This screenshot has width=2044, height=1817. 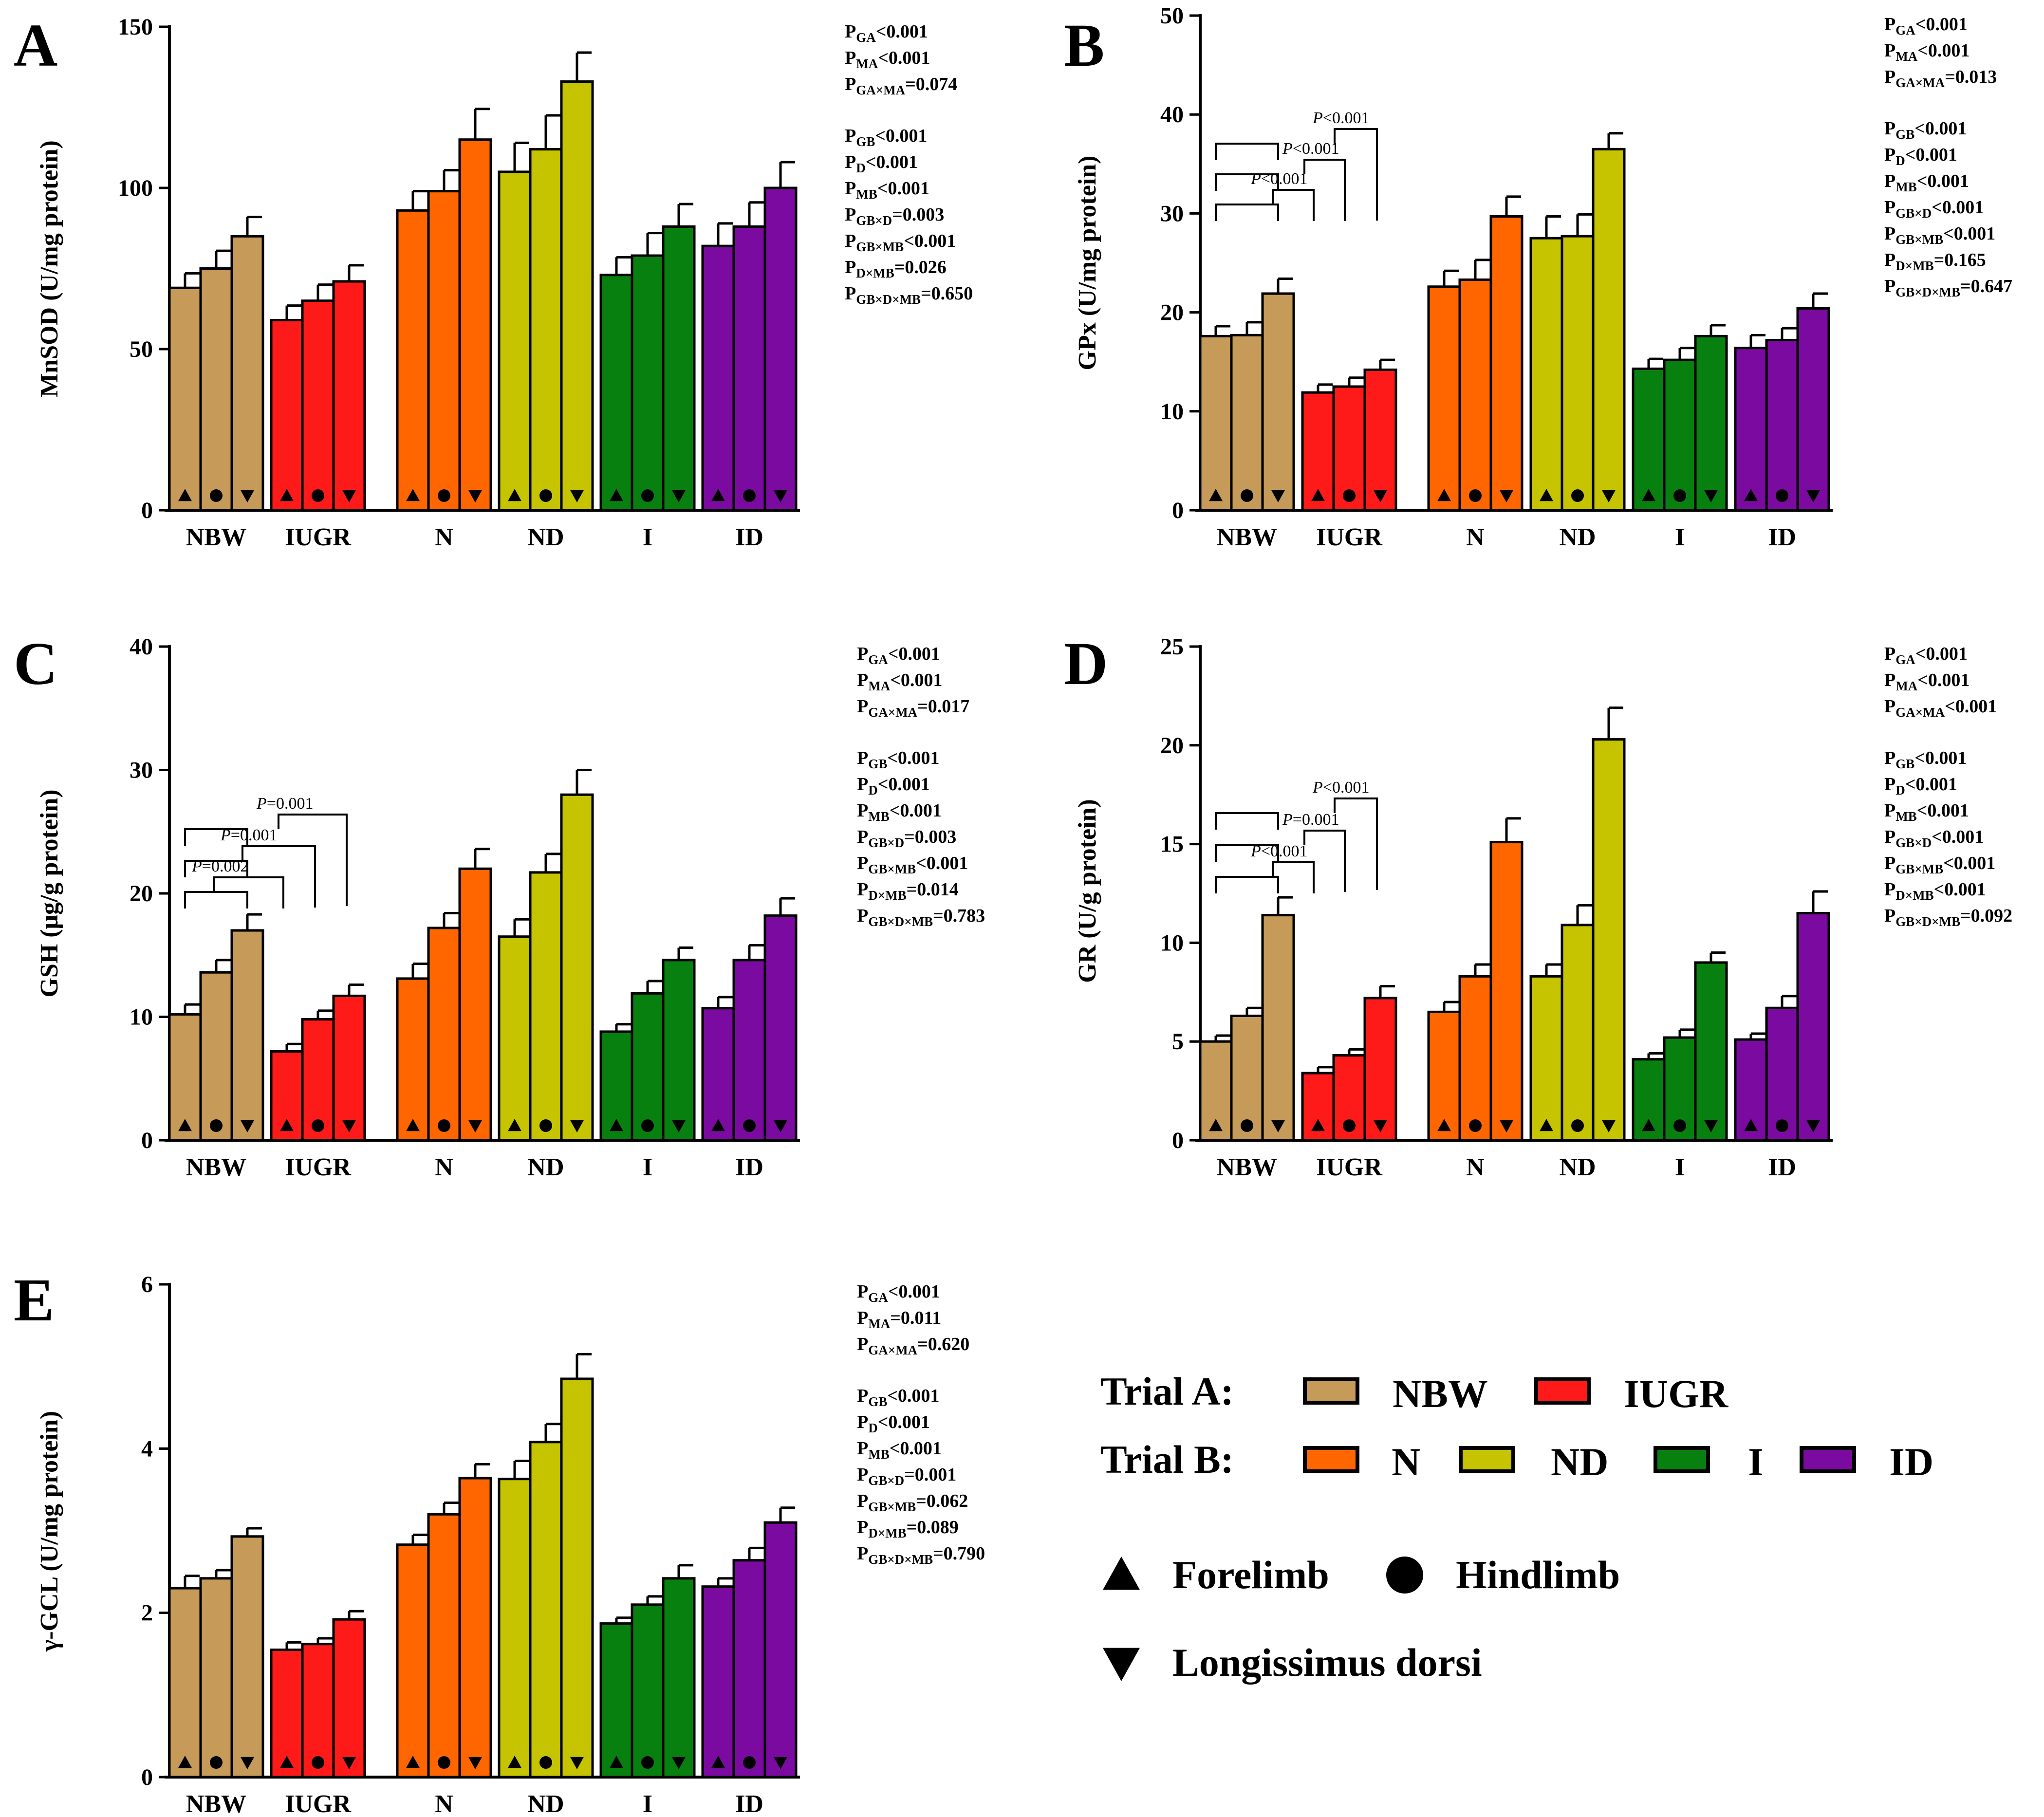 What do you see at coordinates (147, 1449) in the screenshot?
I see `y-tick-label: 4` at bounding box center [147, 1449].